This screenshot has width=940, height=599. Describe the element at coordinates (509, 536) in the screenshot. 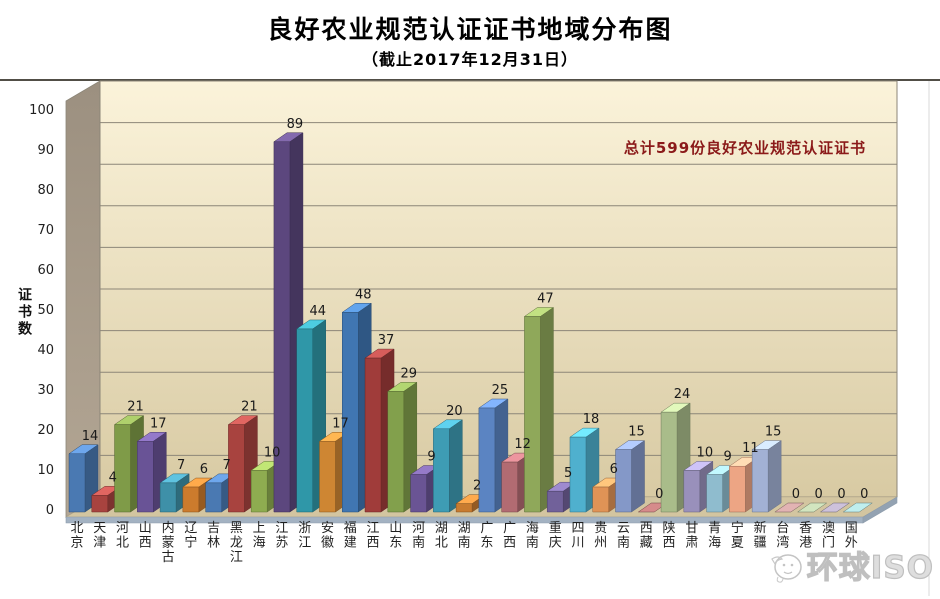

I see `x-axis-label: 广西` at that location.